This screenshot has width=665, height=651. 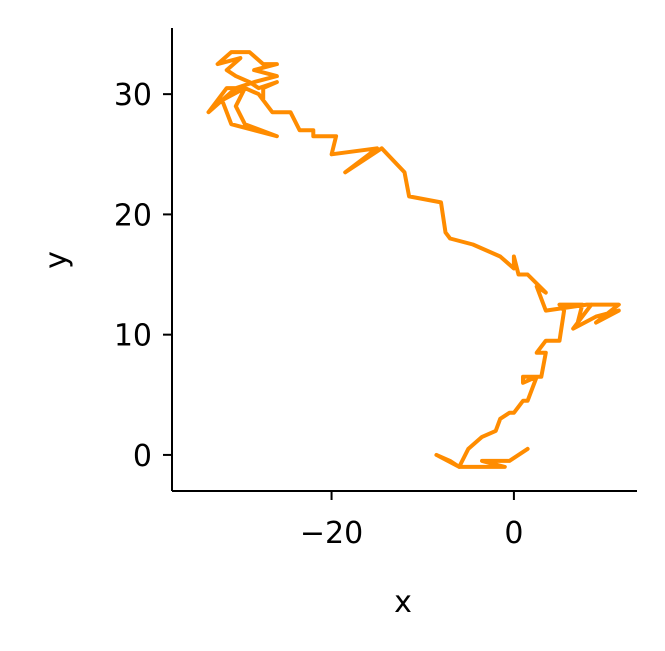 I want to click on y-tick-label: 0, so click(x=142, y=456).